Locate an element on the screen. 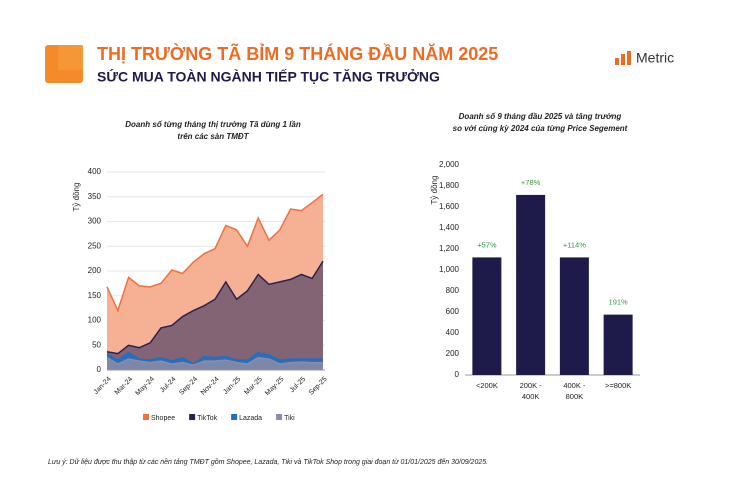 Image resolution: width=740 pixels, height=493 pixels. y-tick-label: 250 is located at coordinates (95, 245).